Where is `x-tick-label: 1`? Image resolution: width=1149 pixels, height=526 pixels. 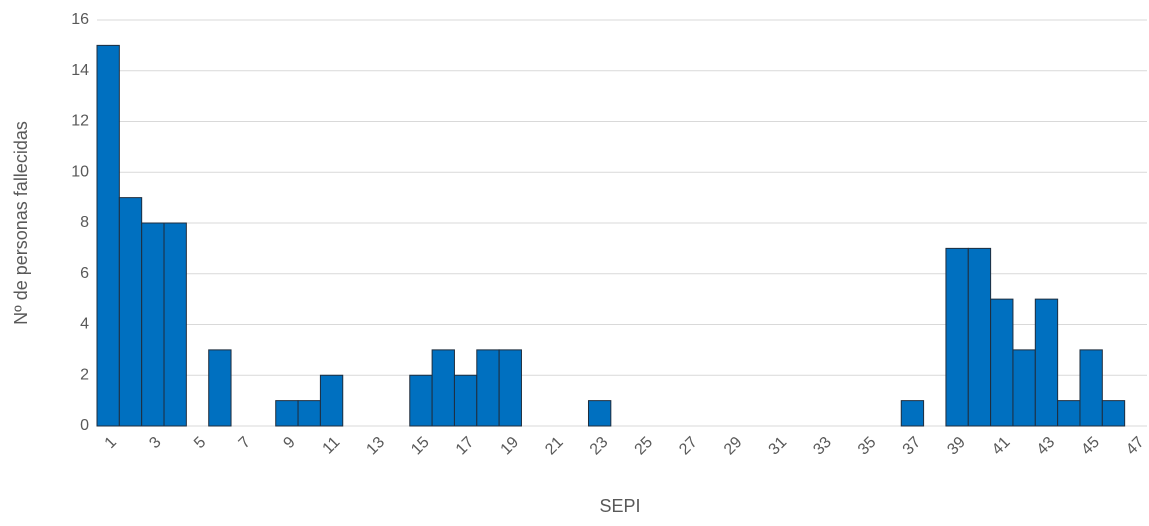 x-tick-label: 1 is located at coordinates (111, 443).